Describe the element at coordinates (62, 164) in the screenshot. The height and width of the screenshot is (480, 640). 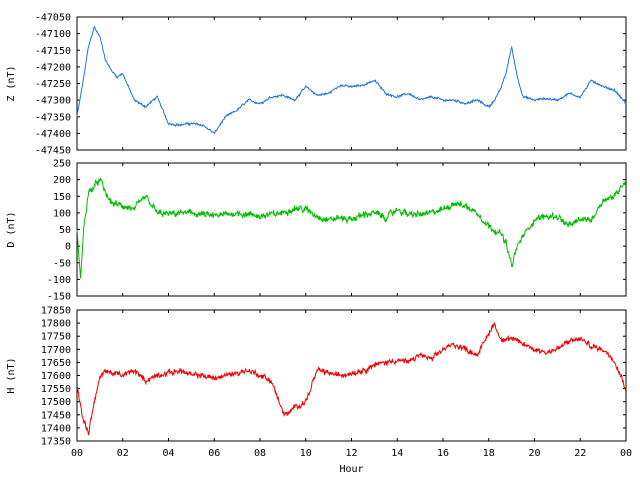
I see `ytick-label-1-0: 250` at that location.